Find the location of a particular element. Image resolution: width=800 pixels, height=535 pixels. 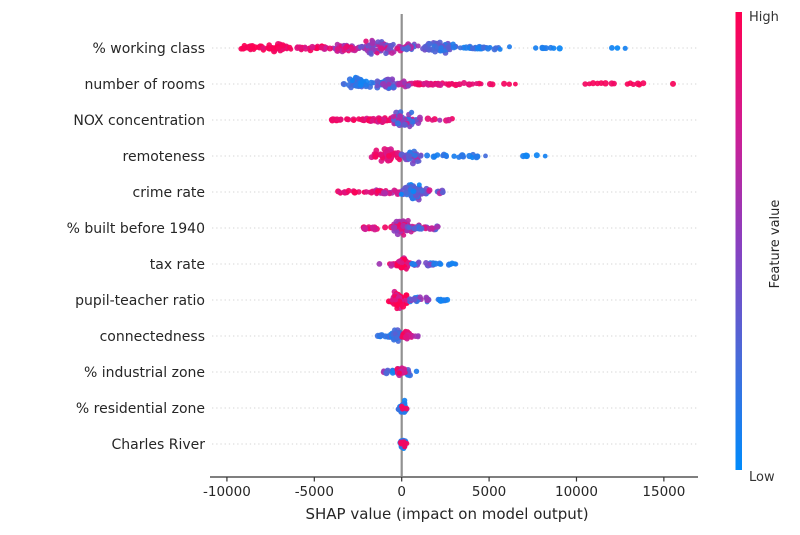

feature-label-working-class: % working class is located at coordinates (149, 49).